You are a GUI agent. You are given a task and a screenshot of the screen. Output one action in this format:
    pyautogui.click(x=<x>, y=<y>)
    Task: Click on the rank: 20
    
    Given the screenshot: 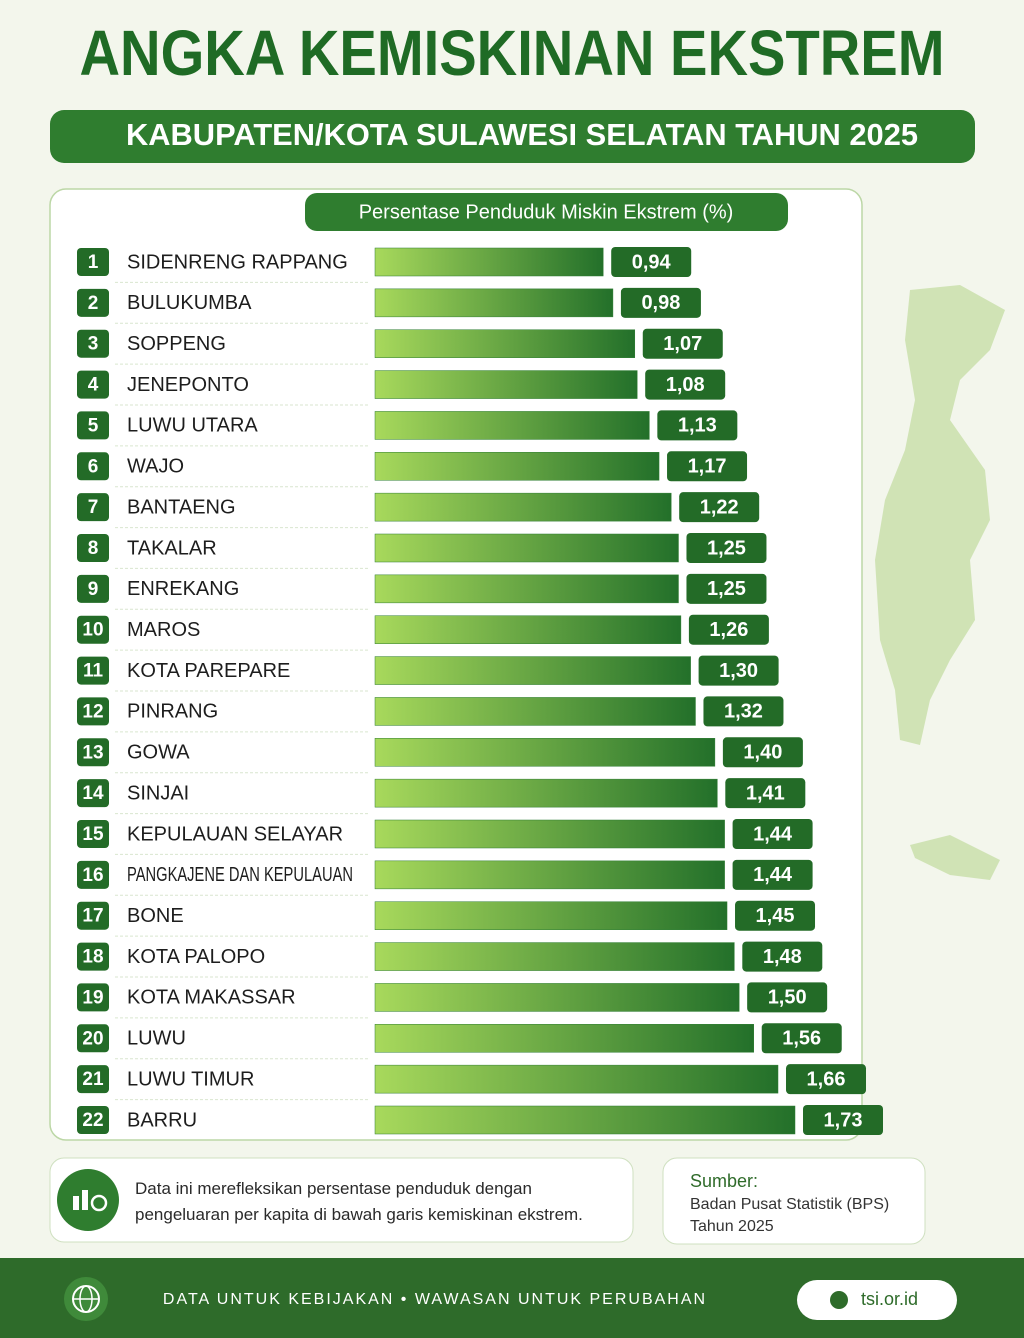 What is the action you would take?
    pyautogui.click(x=92, y=1038)
    